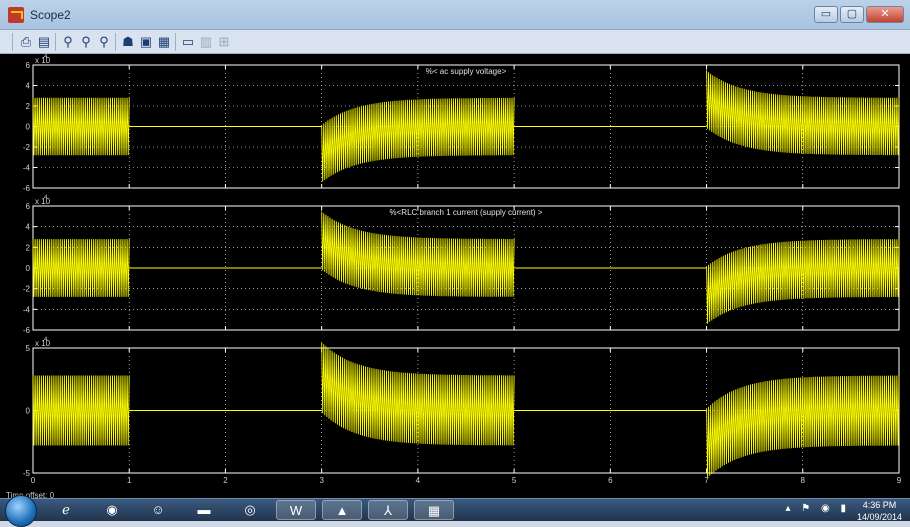  What do you see at coordinates (321, 480) in the screenshot?
I see `x-tick-label: 3` at bounding box center [321, 480].